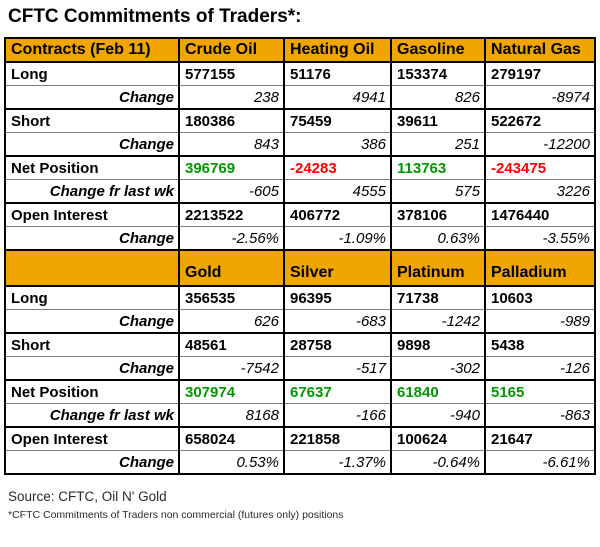 The height and width of the screenshot is (547, 600). What do you see at coordinates (539, 49) in the screenshot?
I see `column-header: Natural Gas` at bounding box center [539, 49].